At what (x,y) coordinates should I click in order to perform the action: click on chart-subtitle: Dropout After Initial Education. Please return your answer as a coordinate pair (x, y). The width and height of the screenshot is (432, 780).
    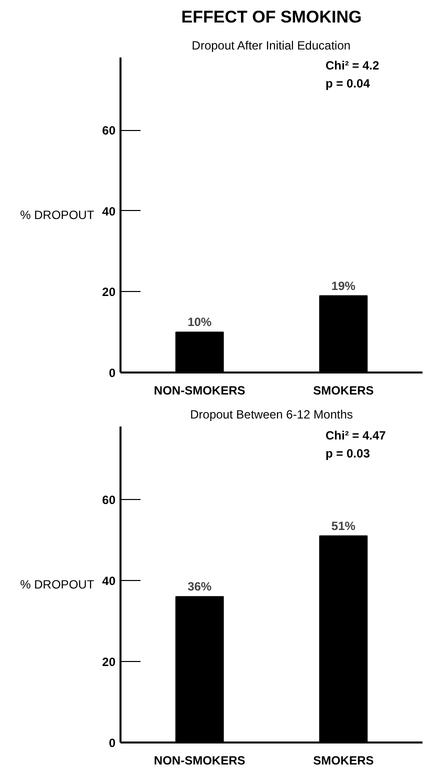
    Looking at the image, I should click on (271, 45).